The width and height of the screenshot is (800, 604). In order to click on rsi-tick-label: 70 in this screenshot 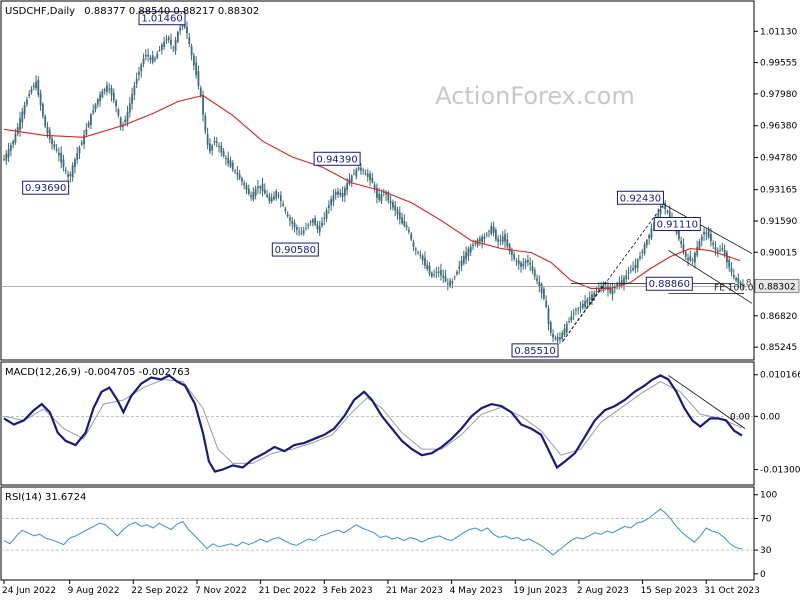, I will do `click(766, 519)`.